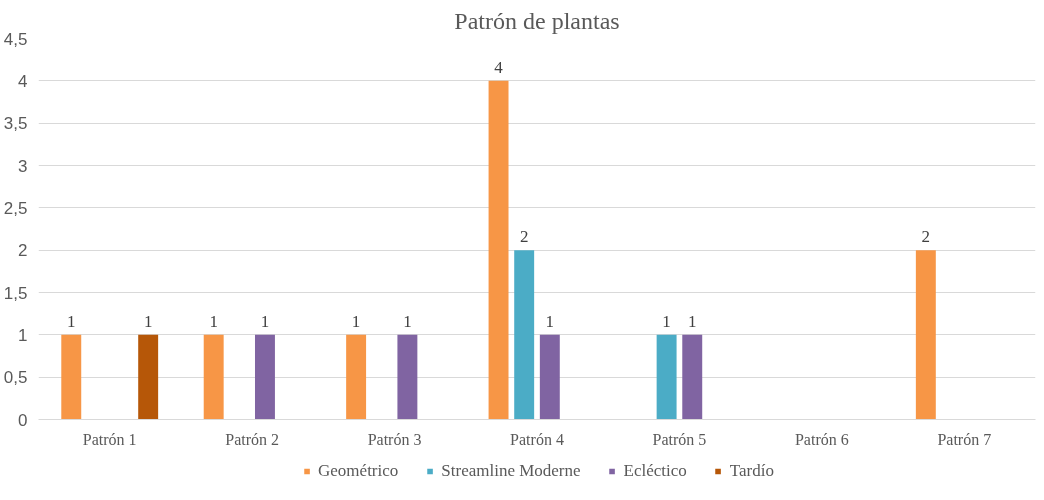 This screenshot has width=1044, height=500. I want to click on x-tick-label: Patrón 4, so click(537, 439).